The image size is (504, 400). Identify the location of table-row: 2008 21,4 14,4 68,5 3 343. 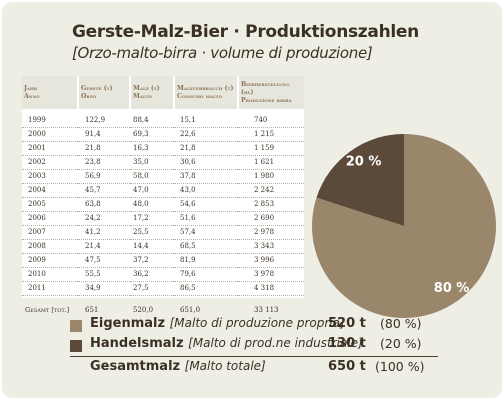
(163, 246).